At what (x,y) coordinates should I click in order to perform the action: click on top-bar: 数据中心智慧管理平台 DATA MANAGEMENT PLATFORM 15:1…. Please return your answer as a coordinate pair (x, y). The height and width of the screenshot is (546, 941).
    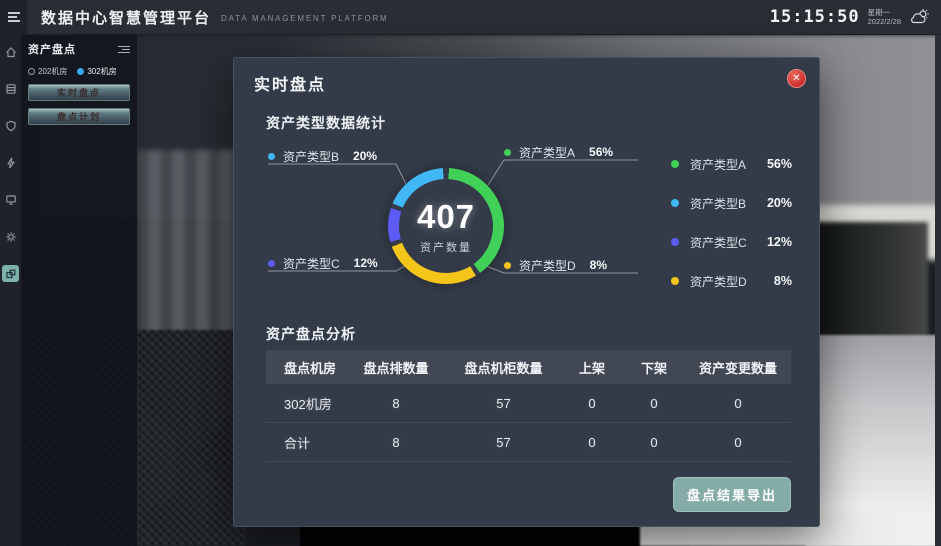
    Looking at the image, I should click on (470, 17).